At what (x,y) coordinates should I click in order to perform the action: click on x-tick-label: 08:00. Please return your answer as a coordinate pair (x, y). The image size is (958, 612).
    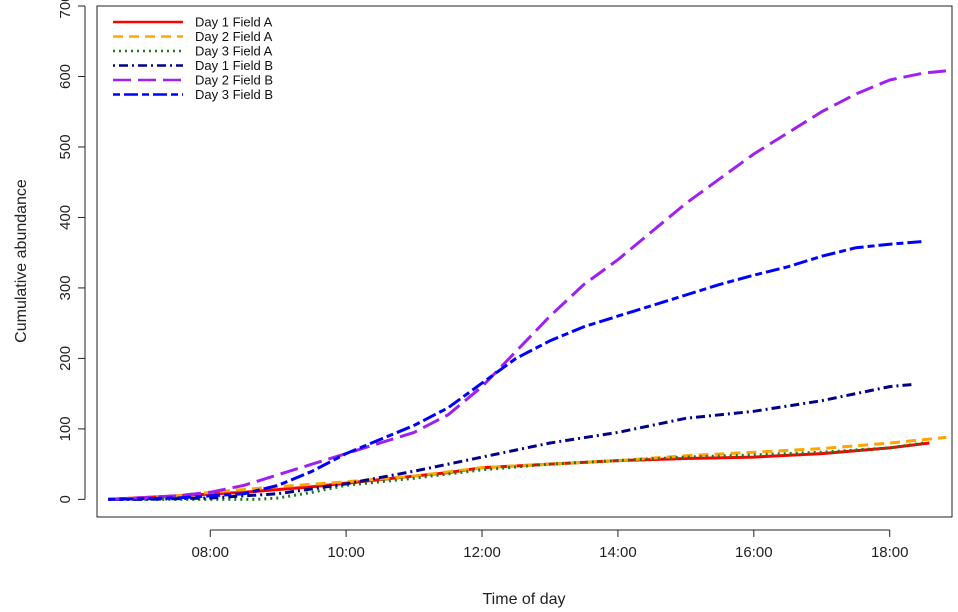
    Looking at the image, I should click on (210, 552).